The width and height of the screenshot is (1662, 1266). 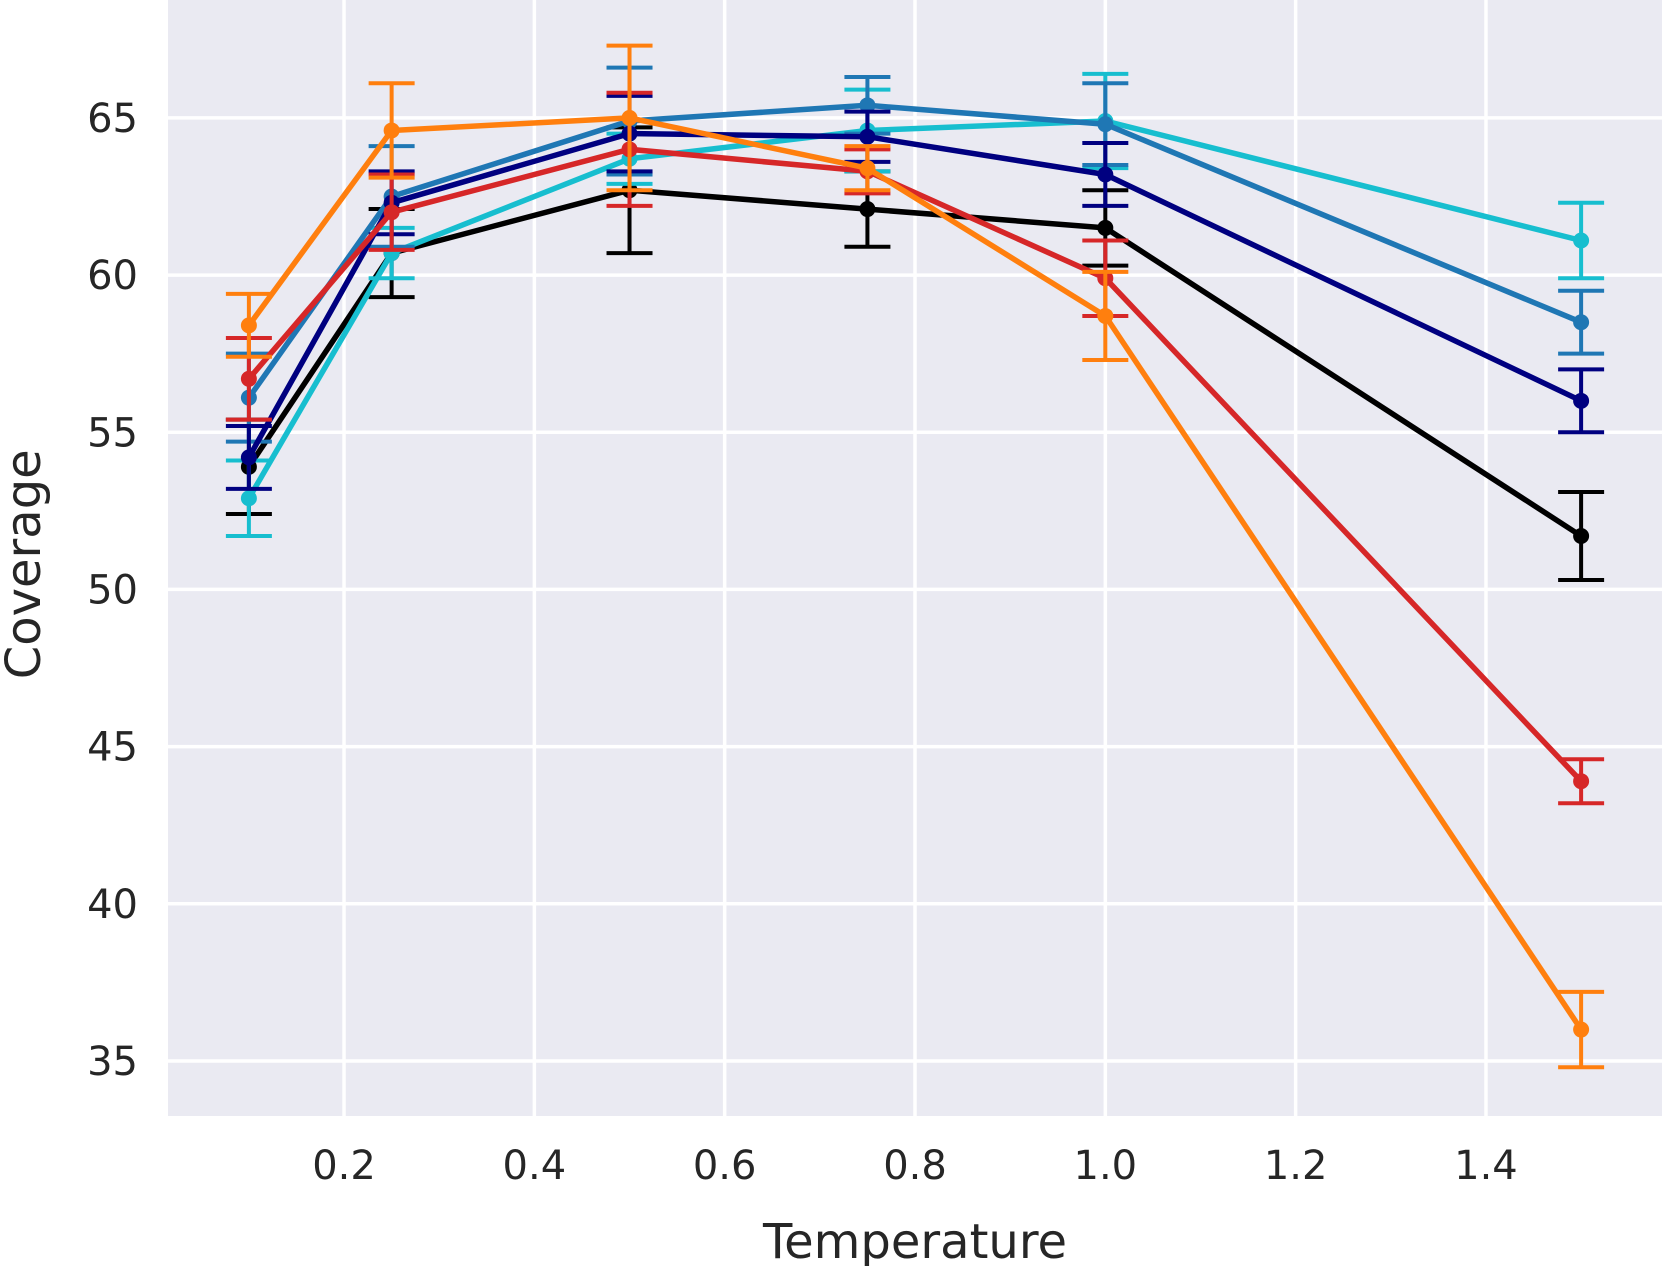 What do you see at coordinates (112, 276) in the screenshot?
I see `y-tick-label: 60` at bounding box center [112, 276].